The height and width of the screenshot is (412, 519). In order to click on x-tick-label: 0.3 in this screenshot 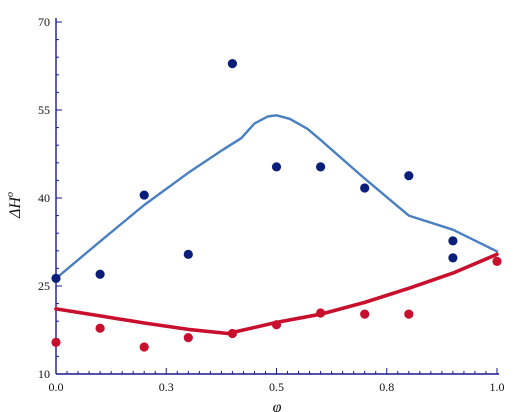, I will do `click(166, 387)`.